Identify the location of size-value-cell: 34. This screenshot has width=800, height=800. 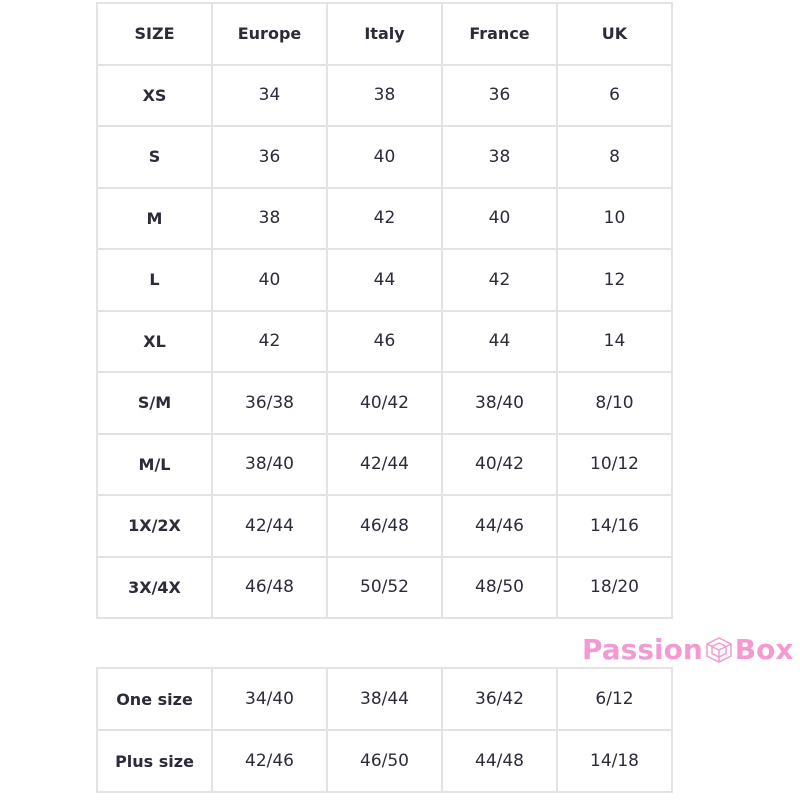
(269, 95).